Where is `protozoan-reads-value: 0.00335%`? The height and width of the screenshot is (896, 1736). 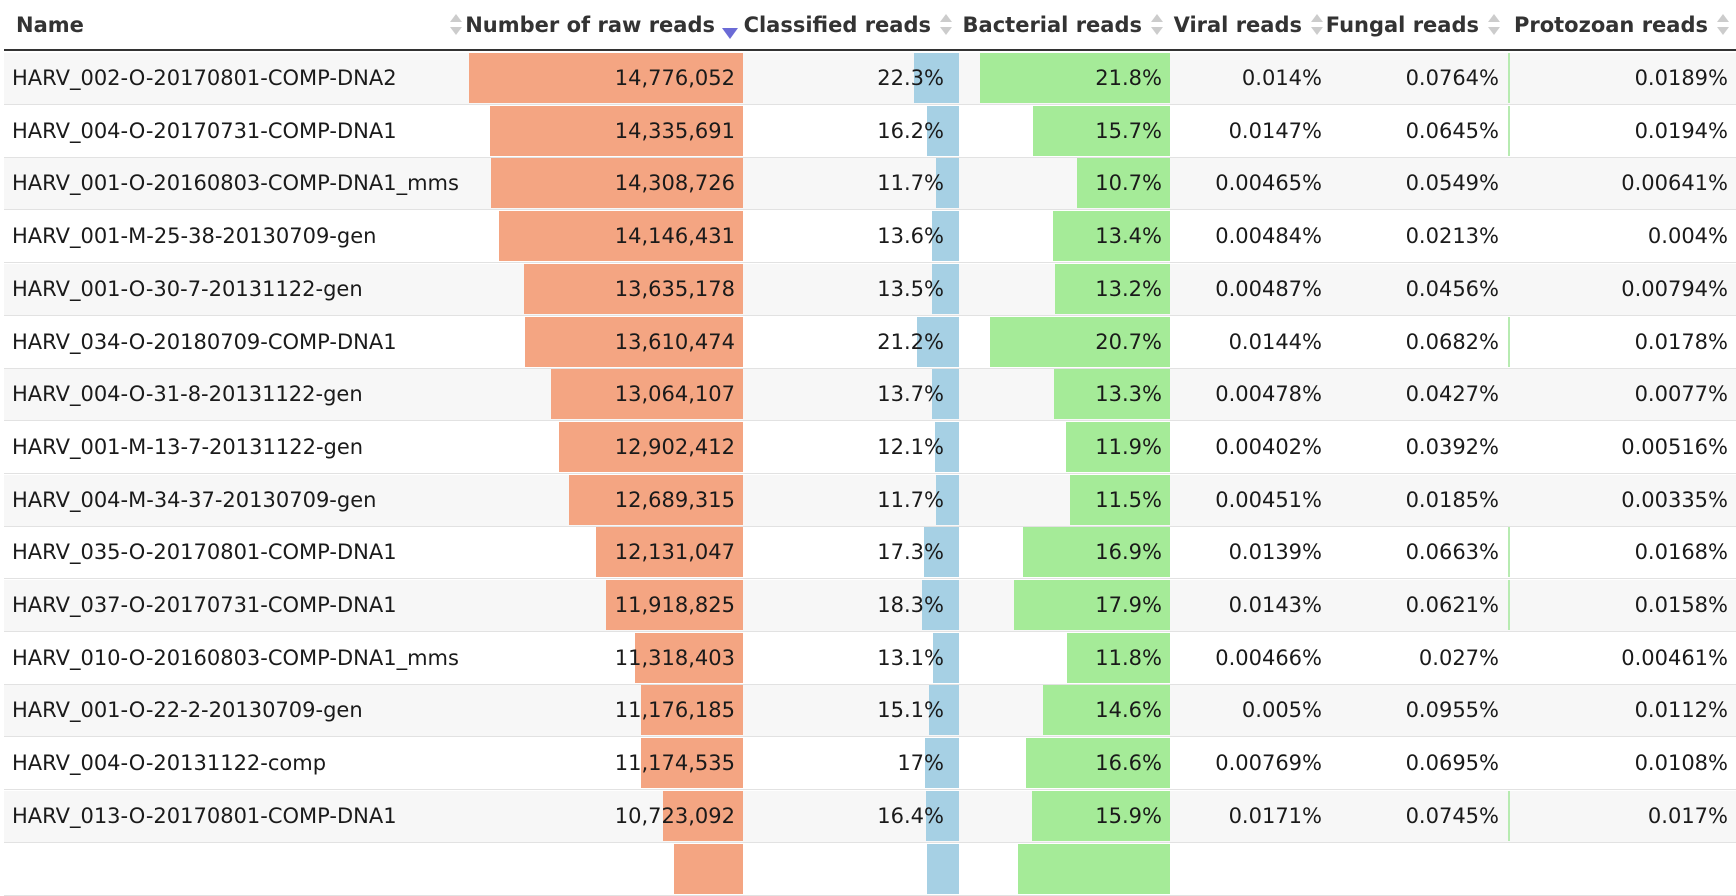 protozoan-reads-value: 0.00335% is located at coordinates (1674, 499).